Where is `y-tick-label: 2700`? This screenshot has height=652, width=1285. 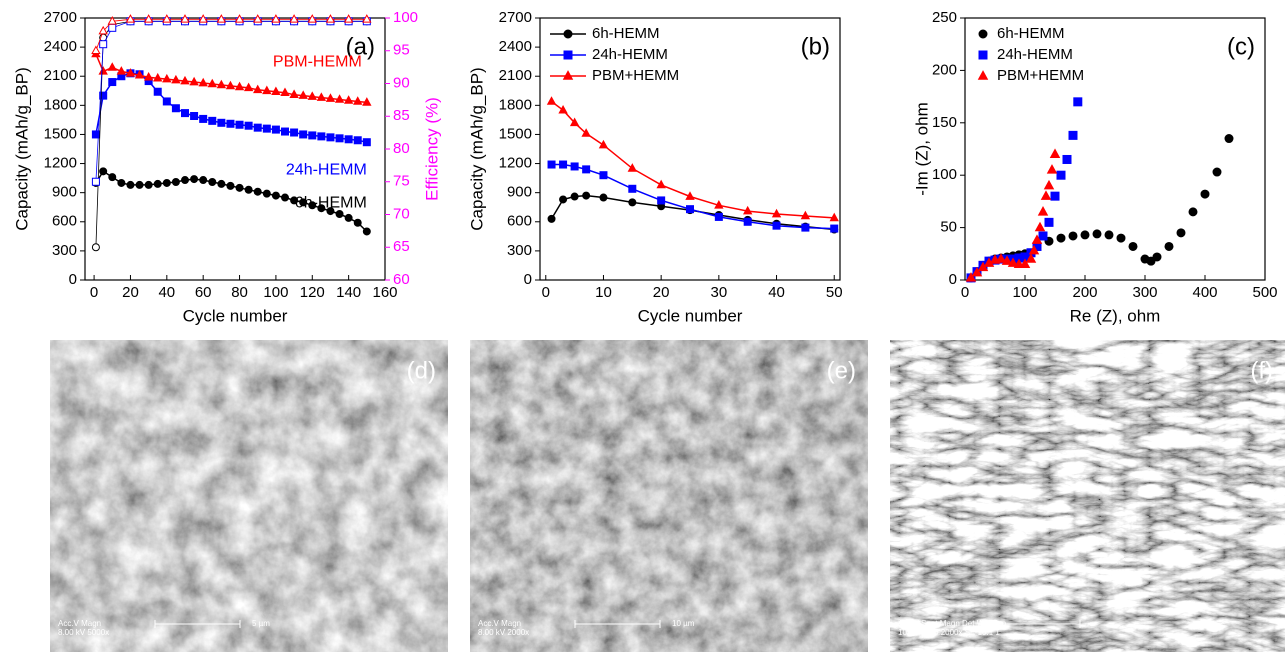 y-tick-label: 2700 is located at coordinates (60, 17).